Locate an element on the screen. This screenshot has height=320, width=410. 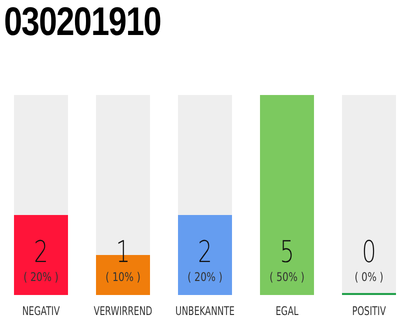
x-tick-label: VERWIRREND is located at coordinates (123, 311).